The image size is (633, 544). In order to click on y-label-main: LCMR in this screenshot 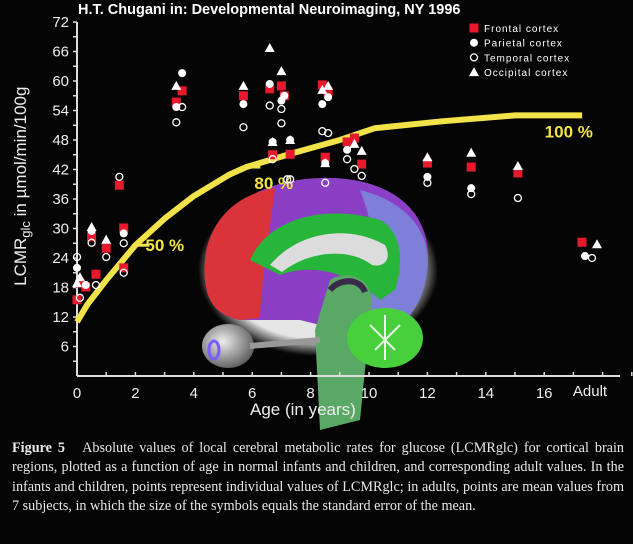, I will do `click(20, 261)`.